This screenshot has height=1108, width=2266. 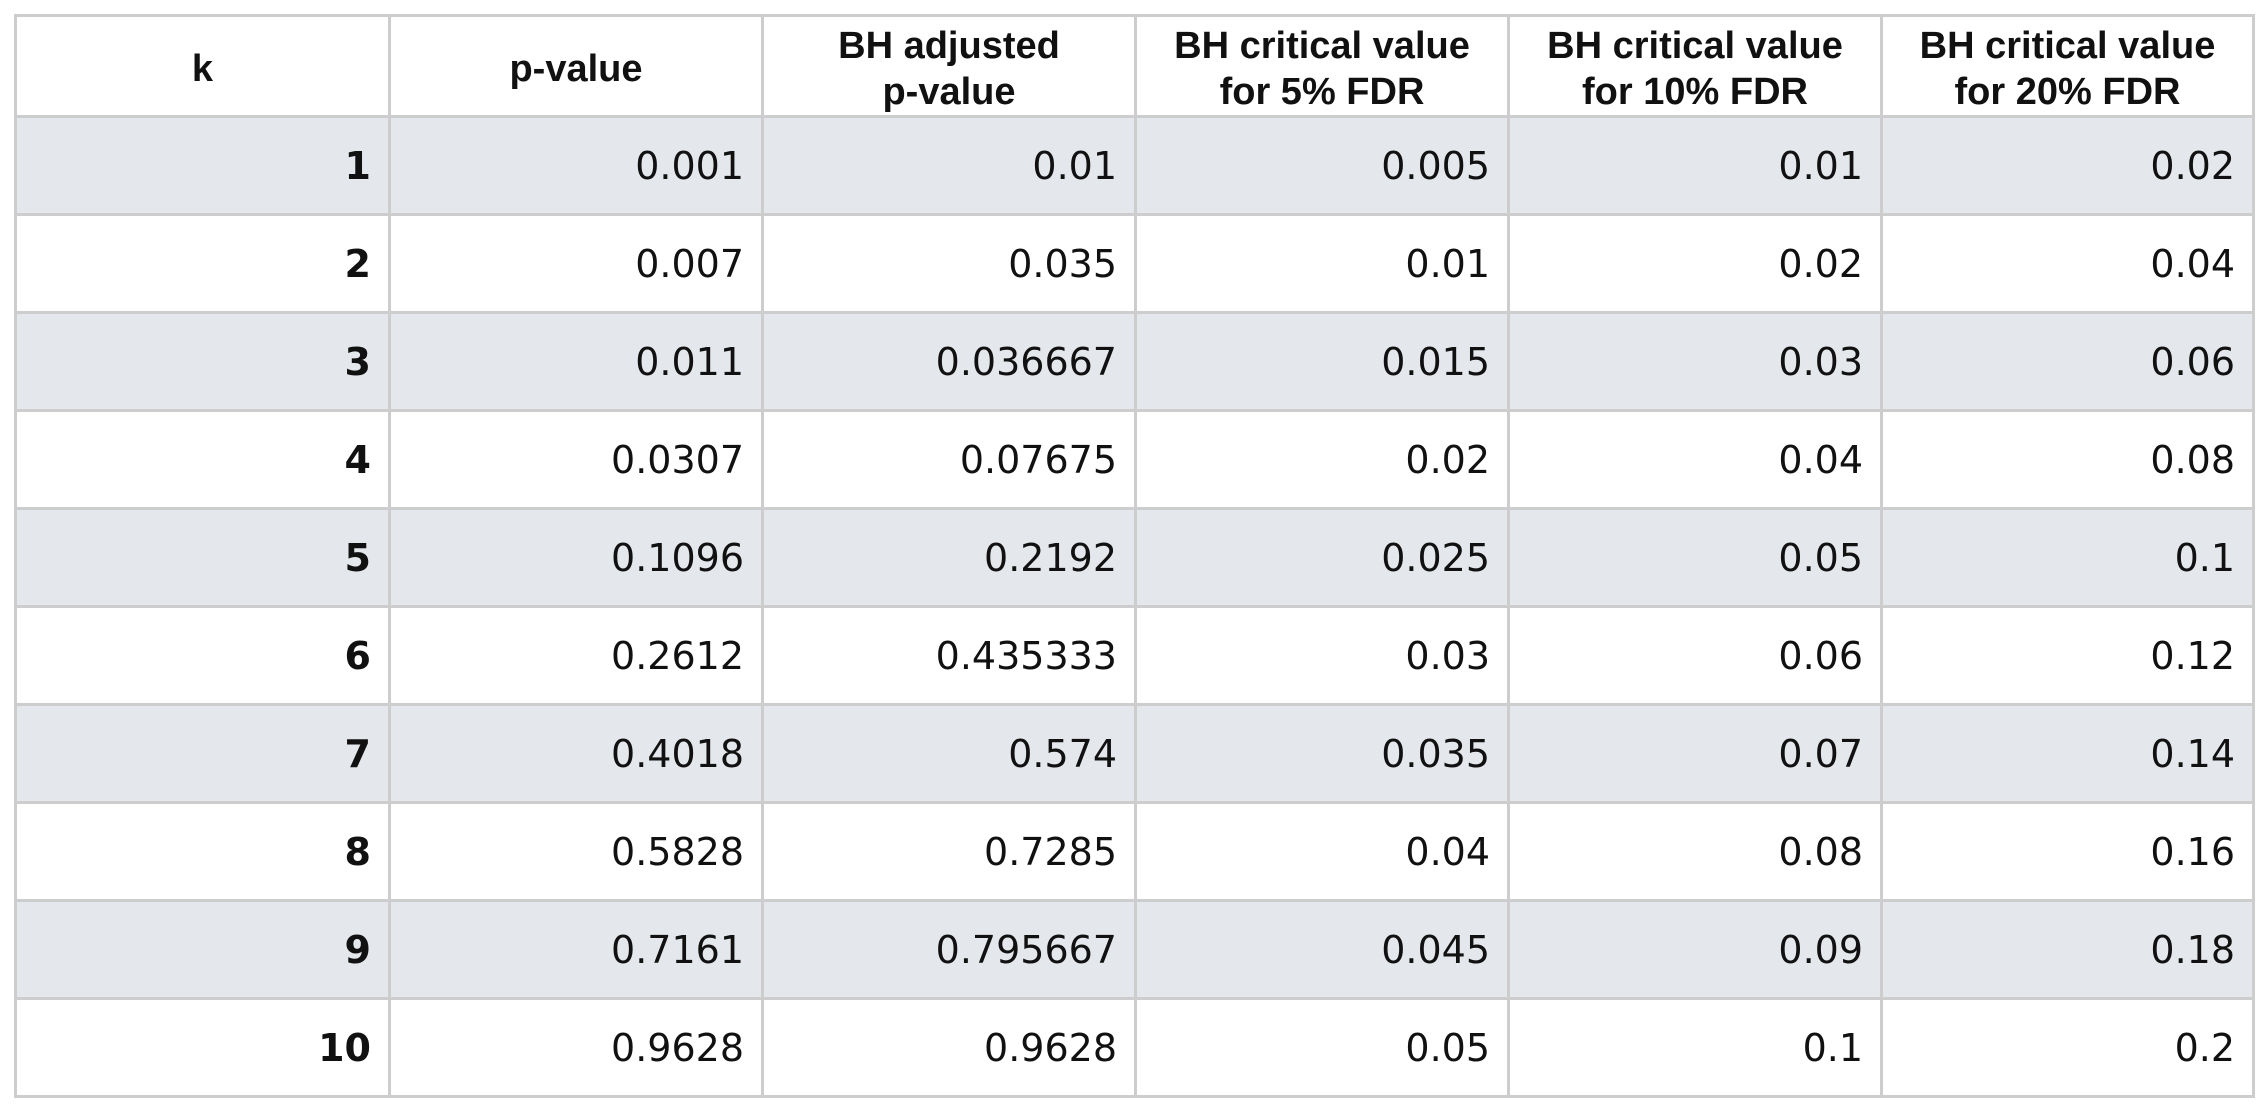 What do you see at coordinates (1695, 92) in the screenshot?
I see `header-crit-10-line2: for 10% FDR` at bounding box center [1695, 92].